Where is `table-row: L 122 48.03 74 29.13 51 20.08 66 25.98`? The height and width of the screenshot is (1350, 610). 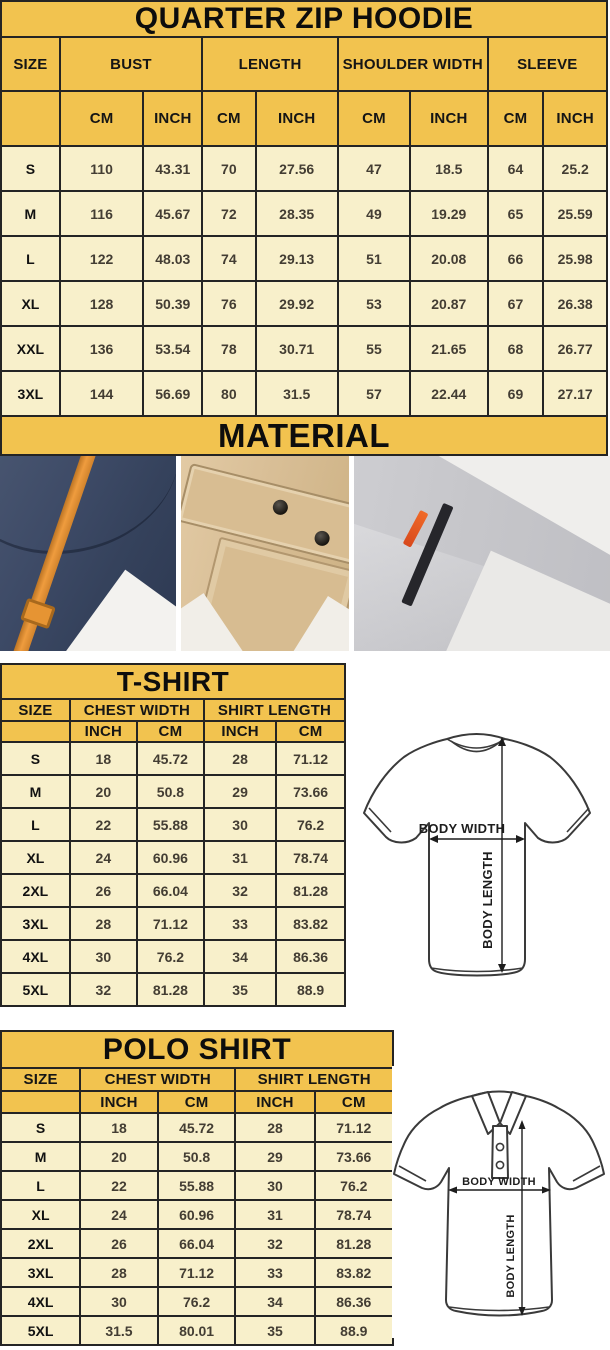 table-row: L 122 48.03 74 29.13 51 20.08 66 25.98 is located at coordinates (304, 258).